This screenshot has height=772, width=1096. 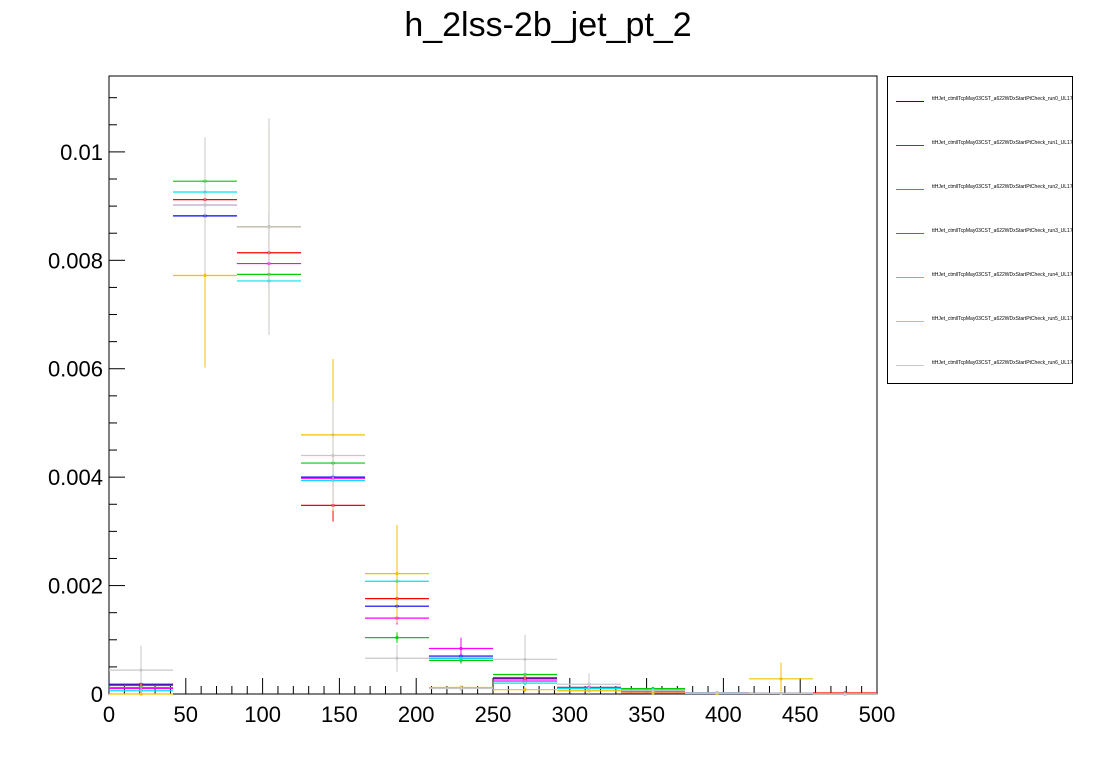 What do you see at coordinates (75, 586) in the screenshot?
I see `y-tick-label: 0.002` at bounding box center [75, 586].